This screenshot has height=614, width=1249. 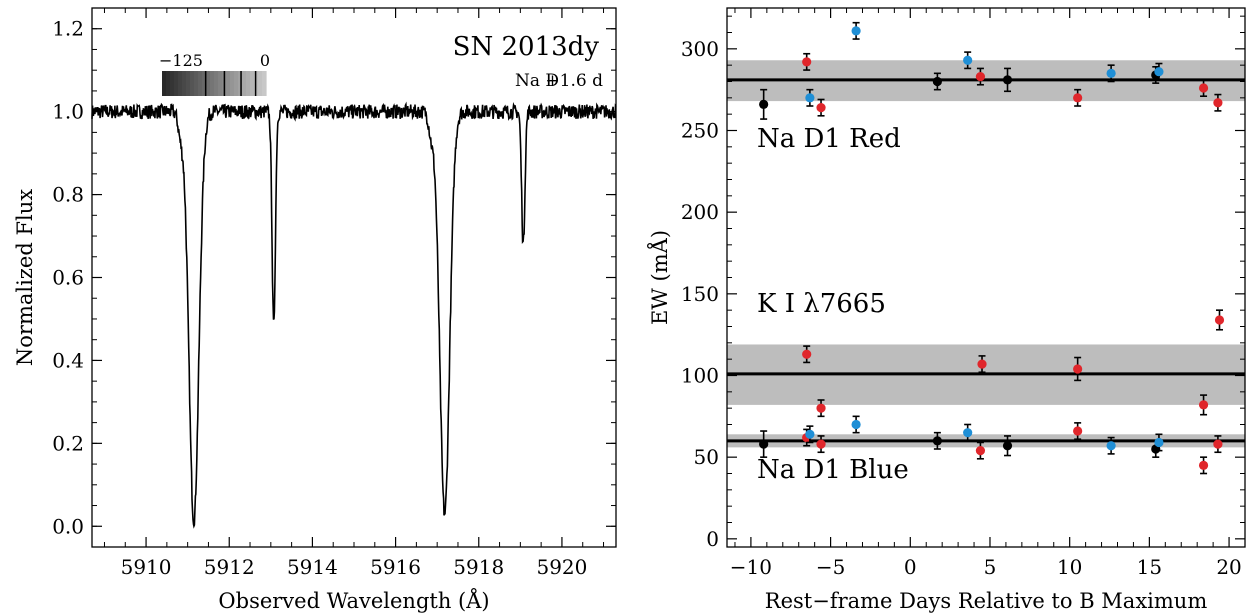 I want to click on spectrum-y-axis-label: Normalized Flux, so click(x=25, y=277).